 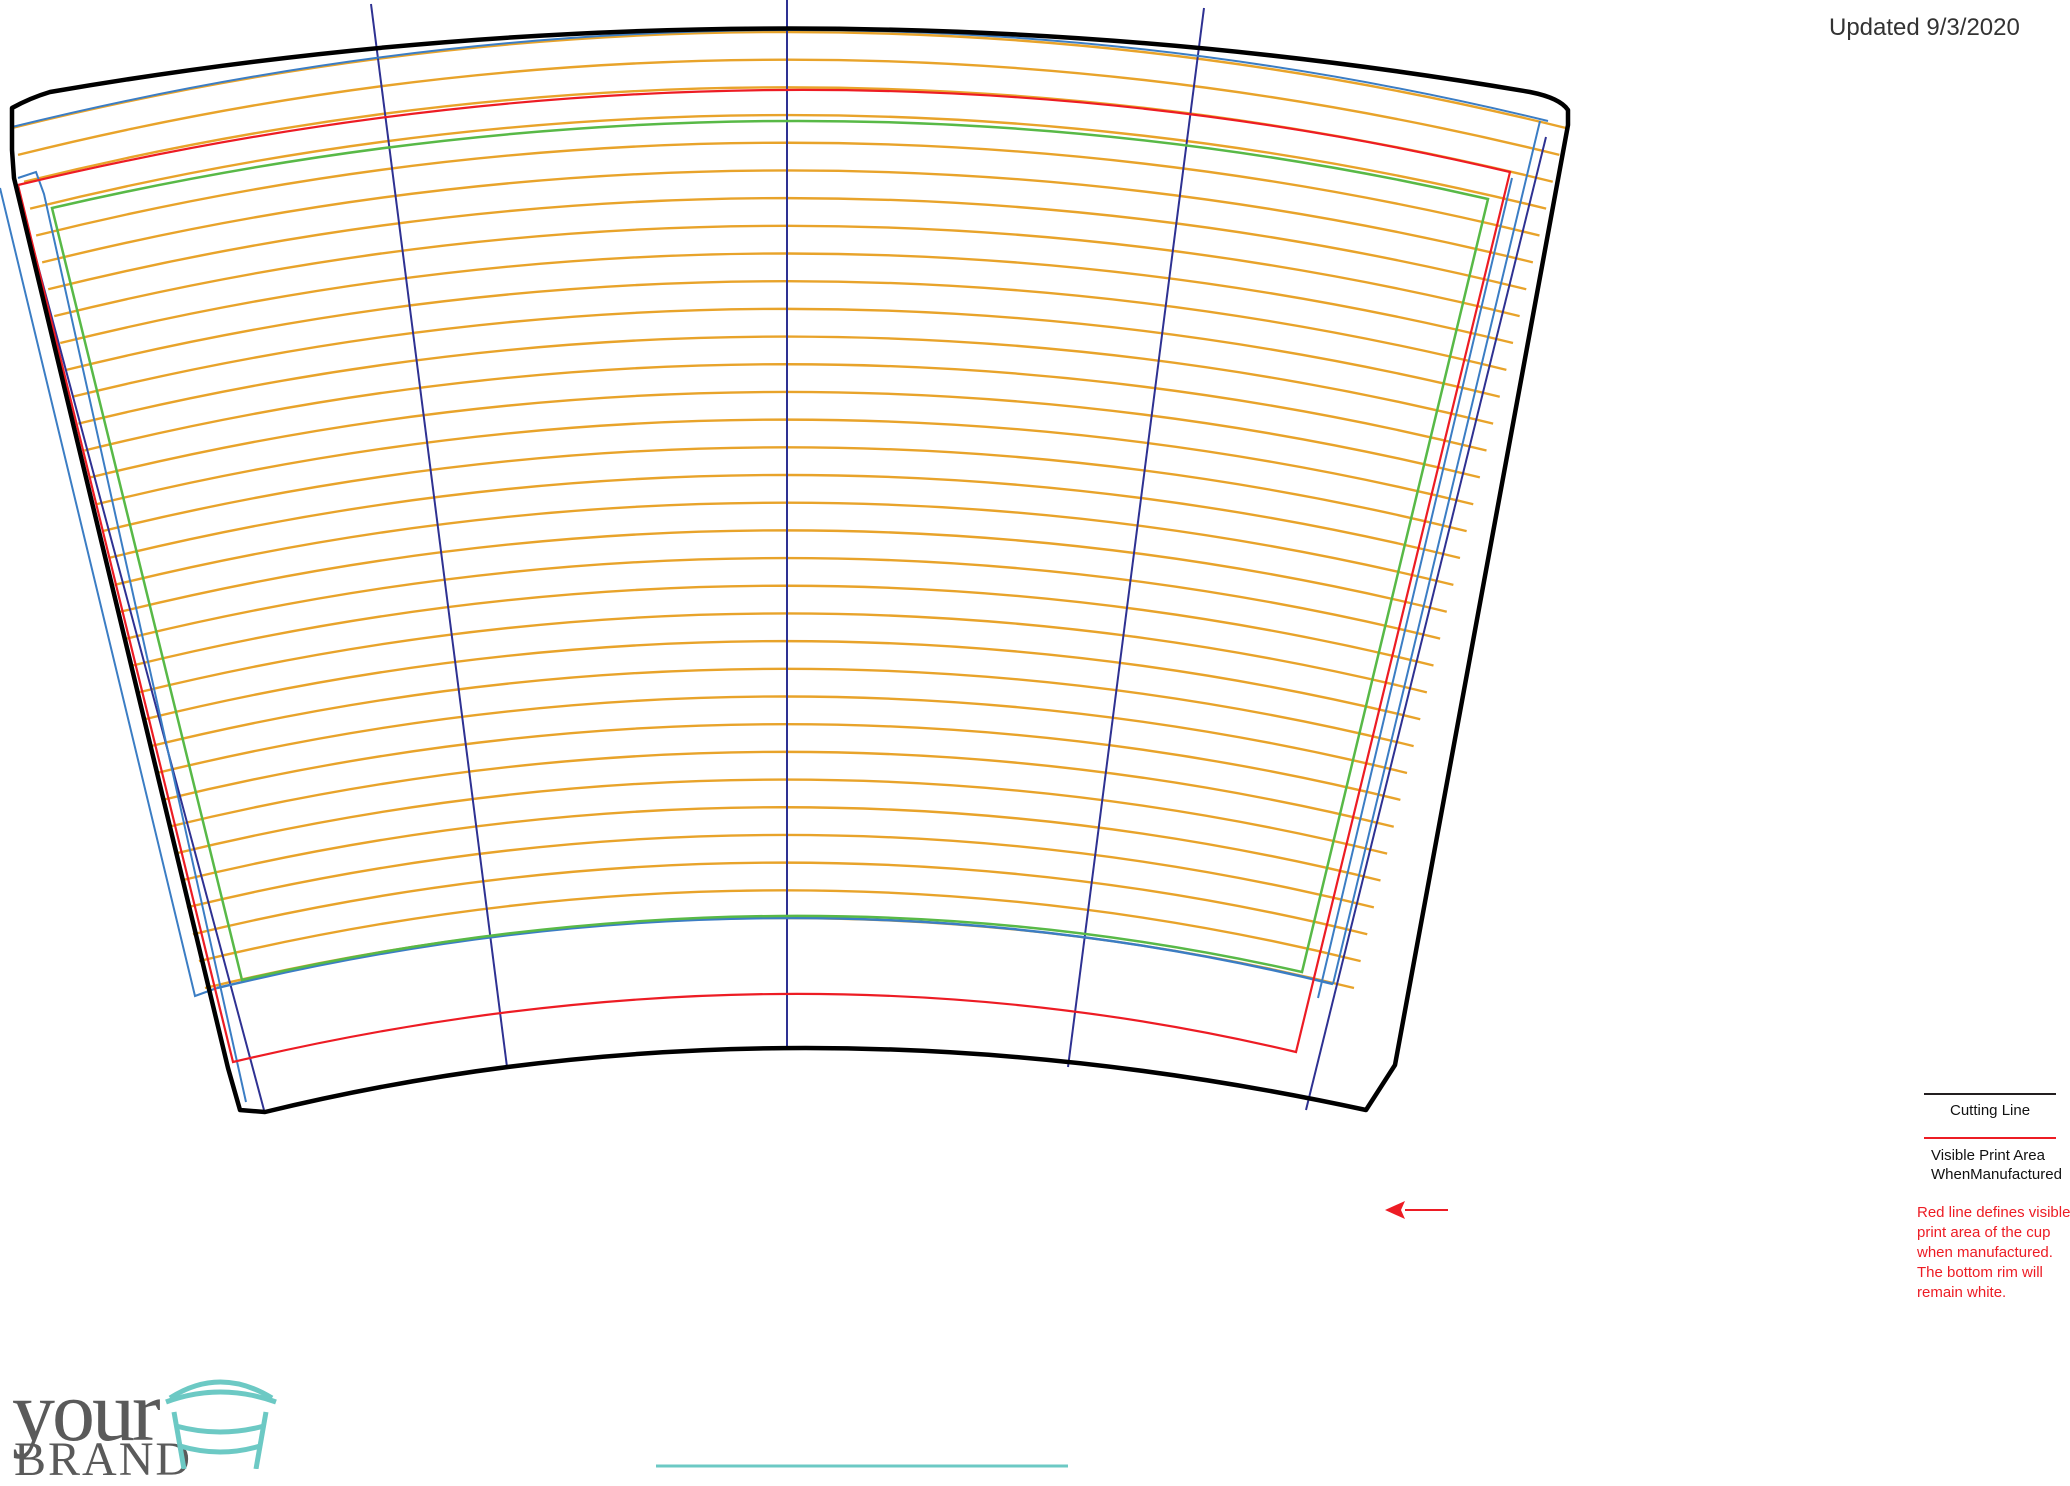 What do you see at coordinates (1924, 27) in the screenshot?
I see `updated-date: Updated 9/3/2020` at bounding box center [1924, 27].